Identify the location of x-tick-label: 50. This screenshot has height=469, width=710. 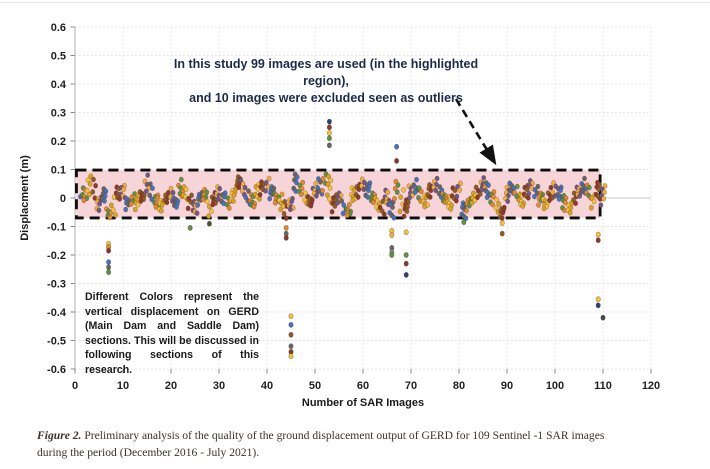
(315, 386).